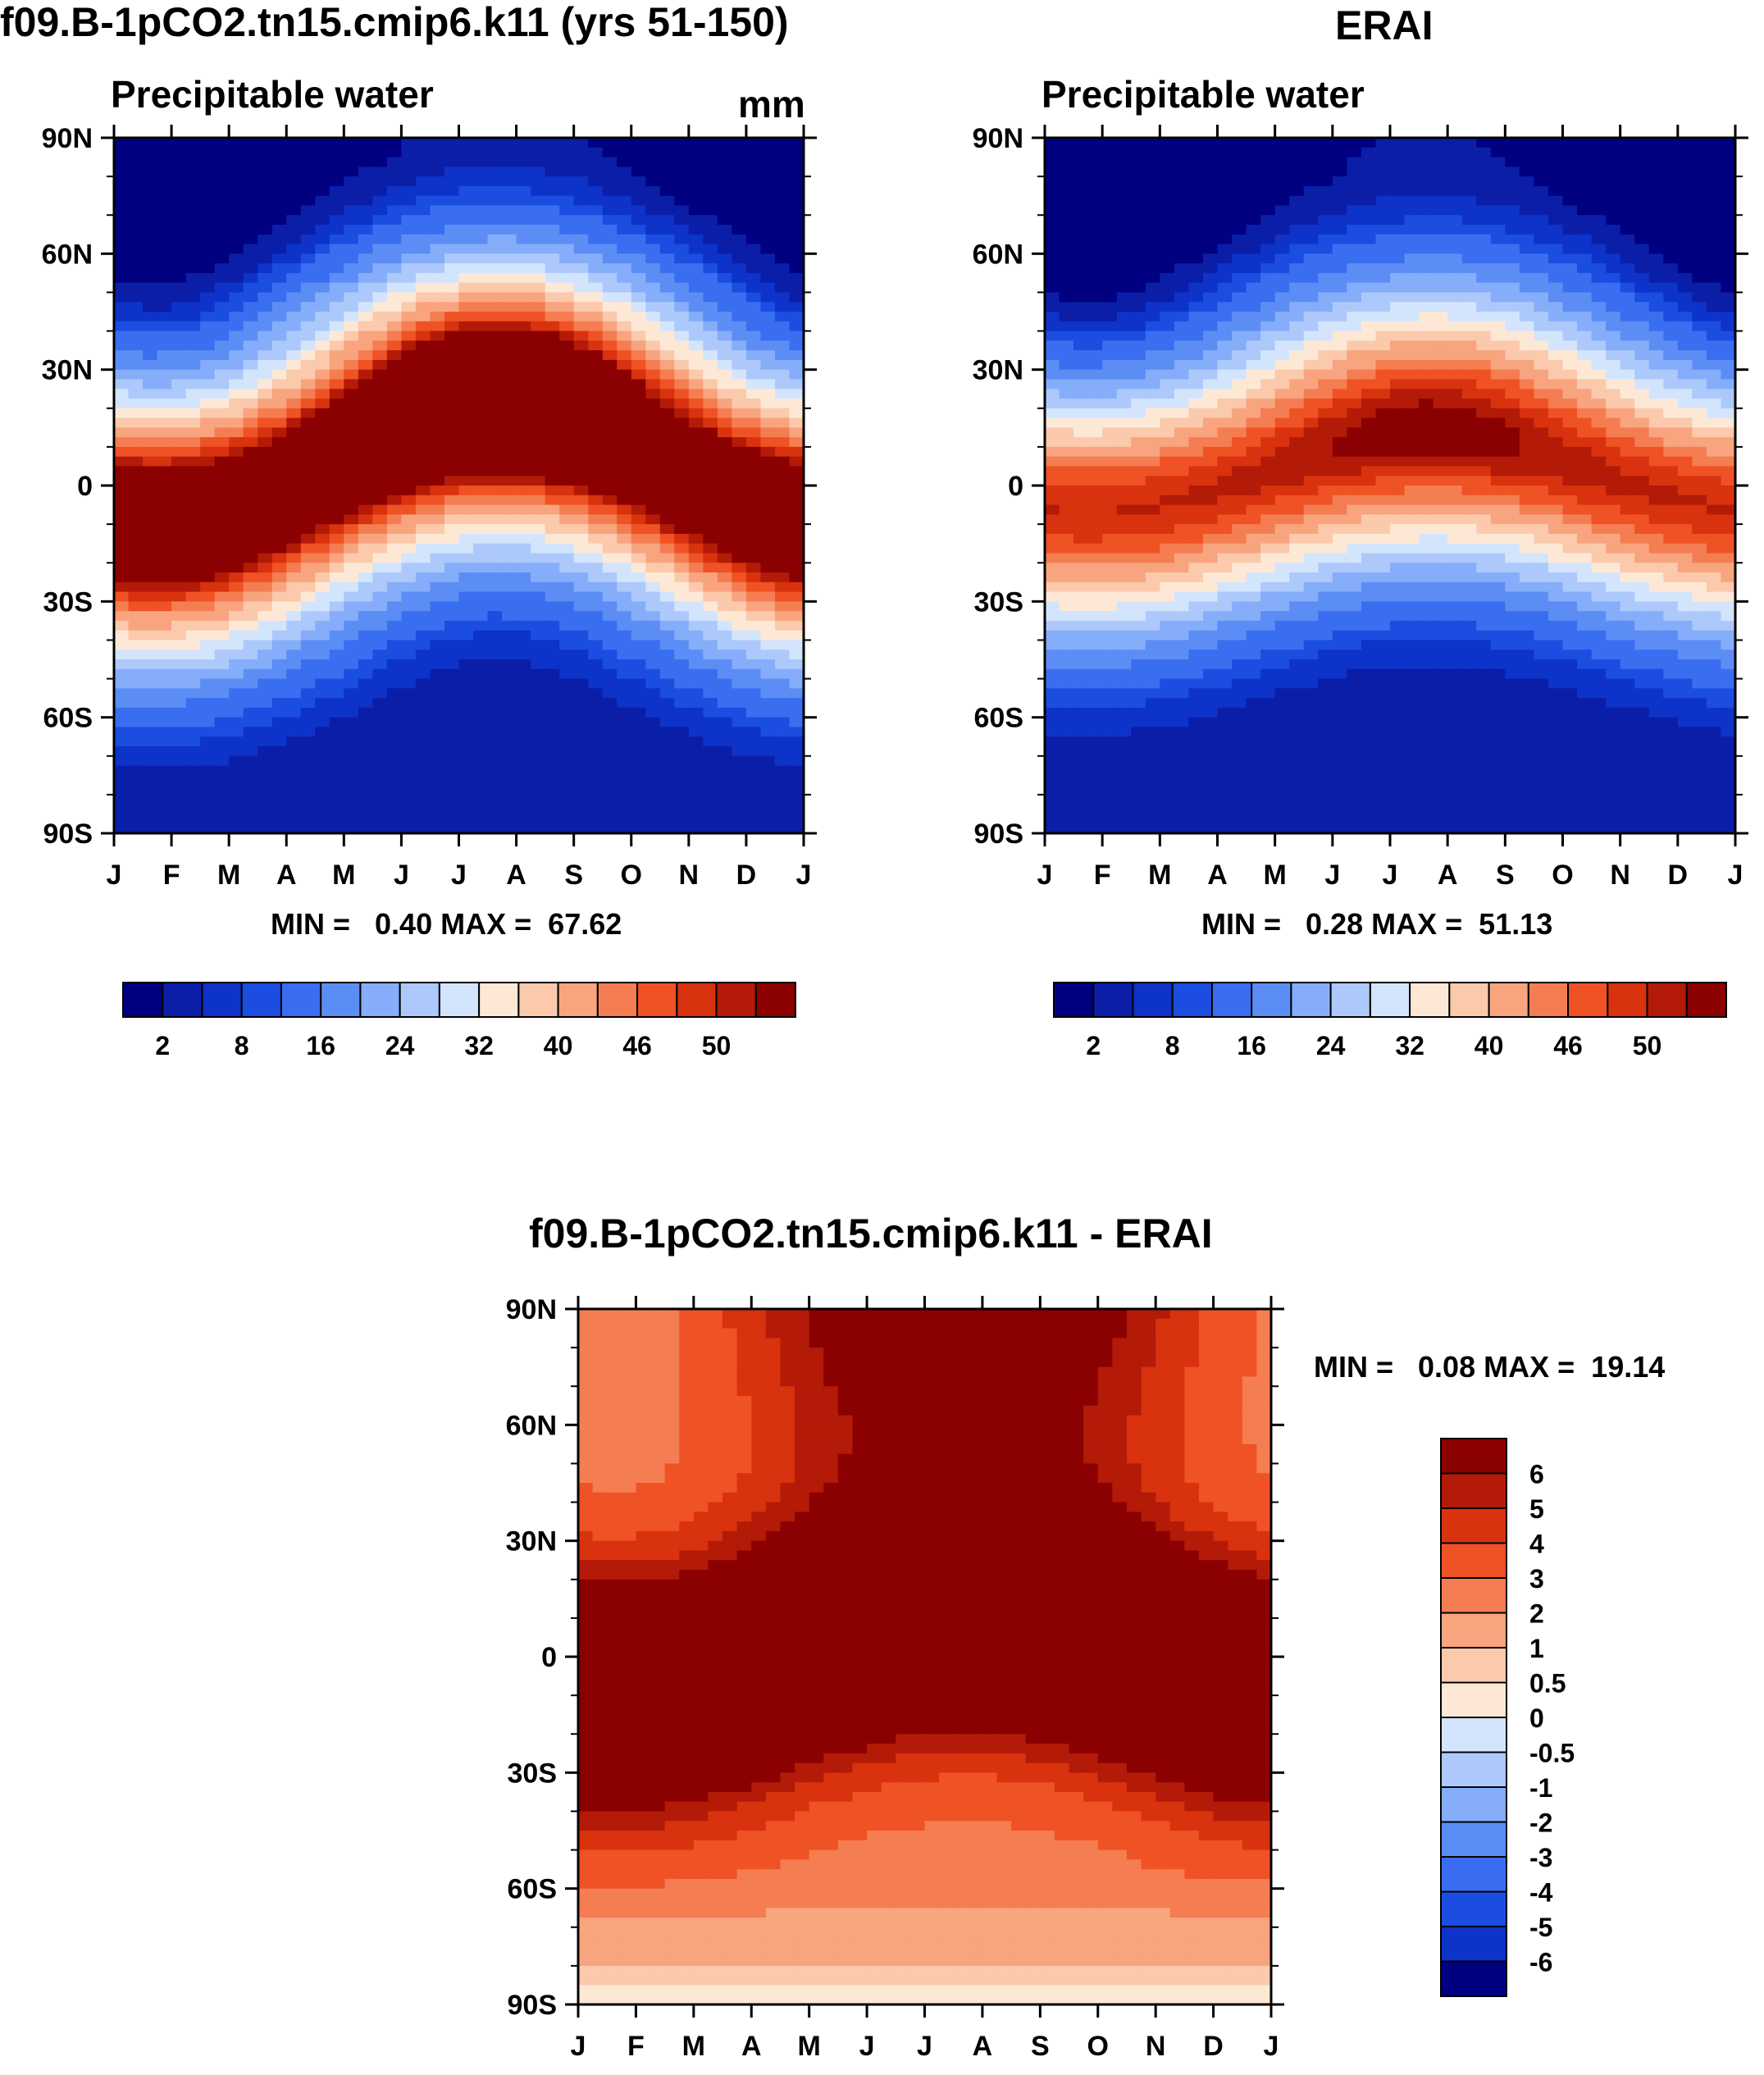  Describe the element at coordinates (1335, 924) in the screenshot. I see `right-min-value: 0.28` at that location.